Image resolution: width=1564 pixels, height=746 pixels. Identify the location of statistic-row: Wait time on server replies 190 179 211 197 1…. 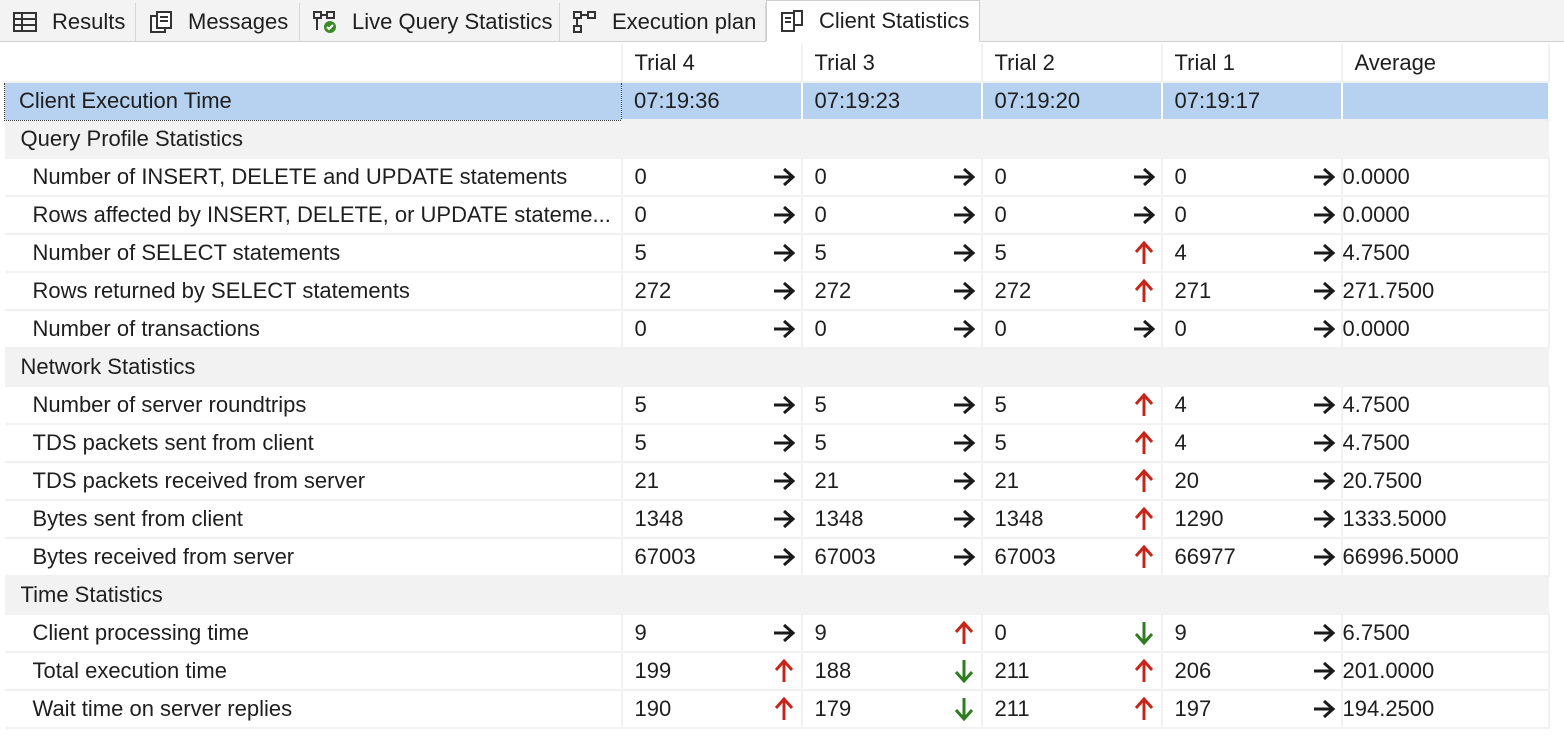
(777, 709).